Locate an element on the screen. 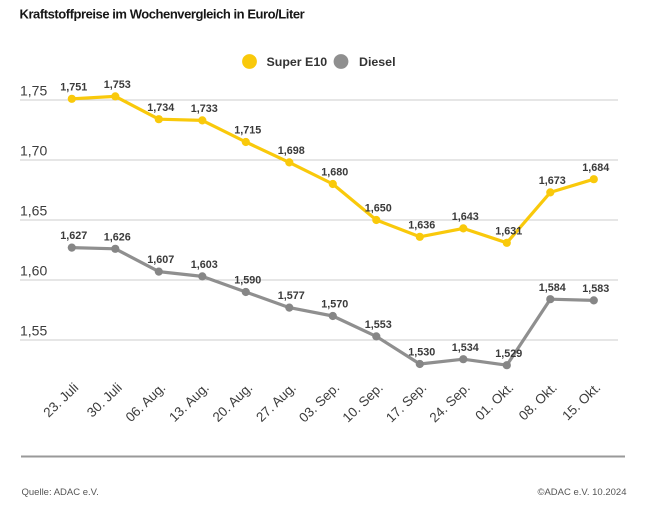  svg-text: 1,75 is located at coordinates (33, 91).